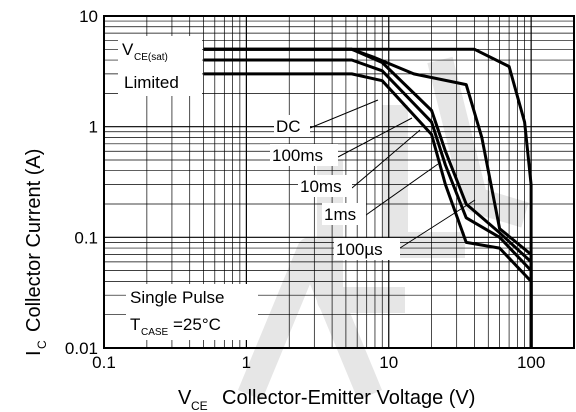 This screenshot has height=412, width=576. What do you see at coordinates (93, 127) in the screenshot?
I see `y-tick-label: 1` at bounding box center [93, 127].